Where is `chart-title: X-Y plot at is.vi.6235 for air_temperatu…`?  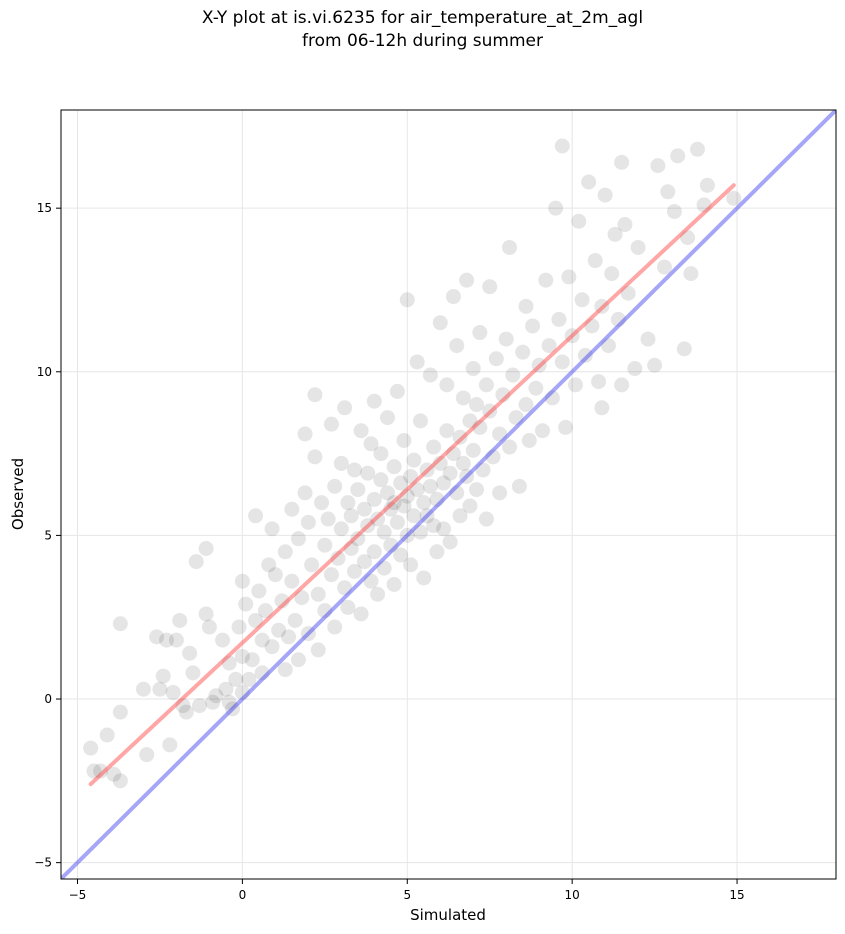 chart-title: X-Y plot at is.vi.6235 for air_temperatu… is located at coordinates (422, 18).